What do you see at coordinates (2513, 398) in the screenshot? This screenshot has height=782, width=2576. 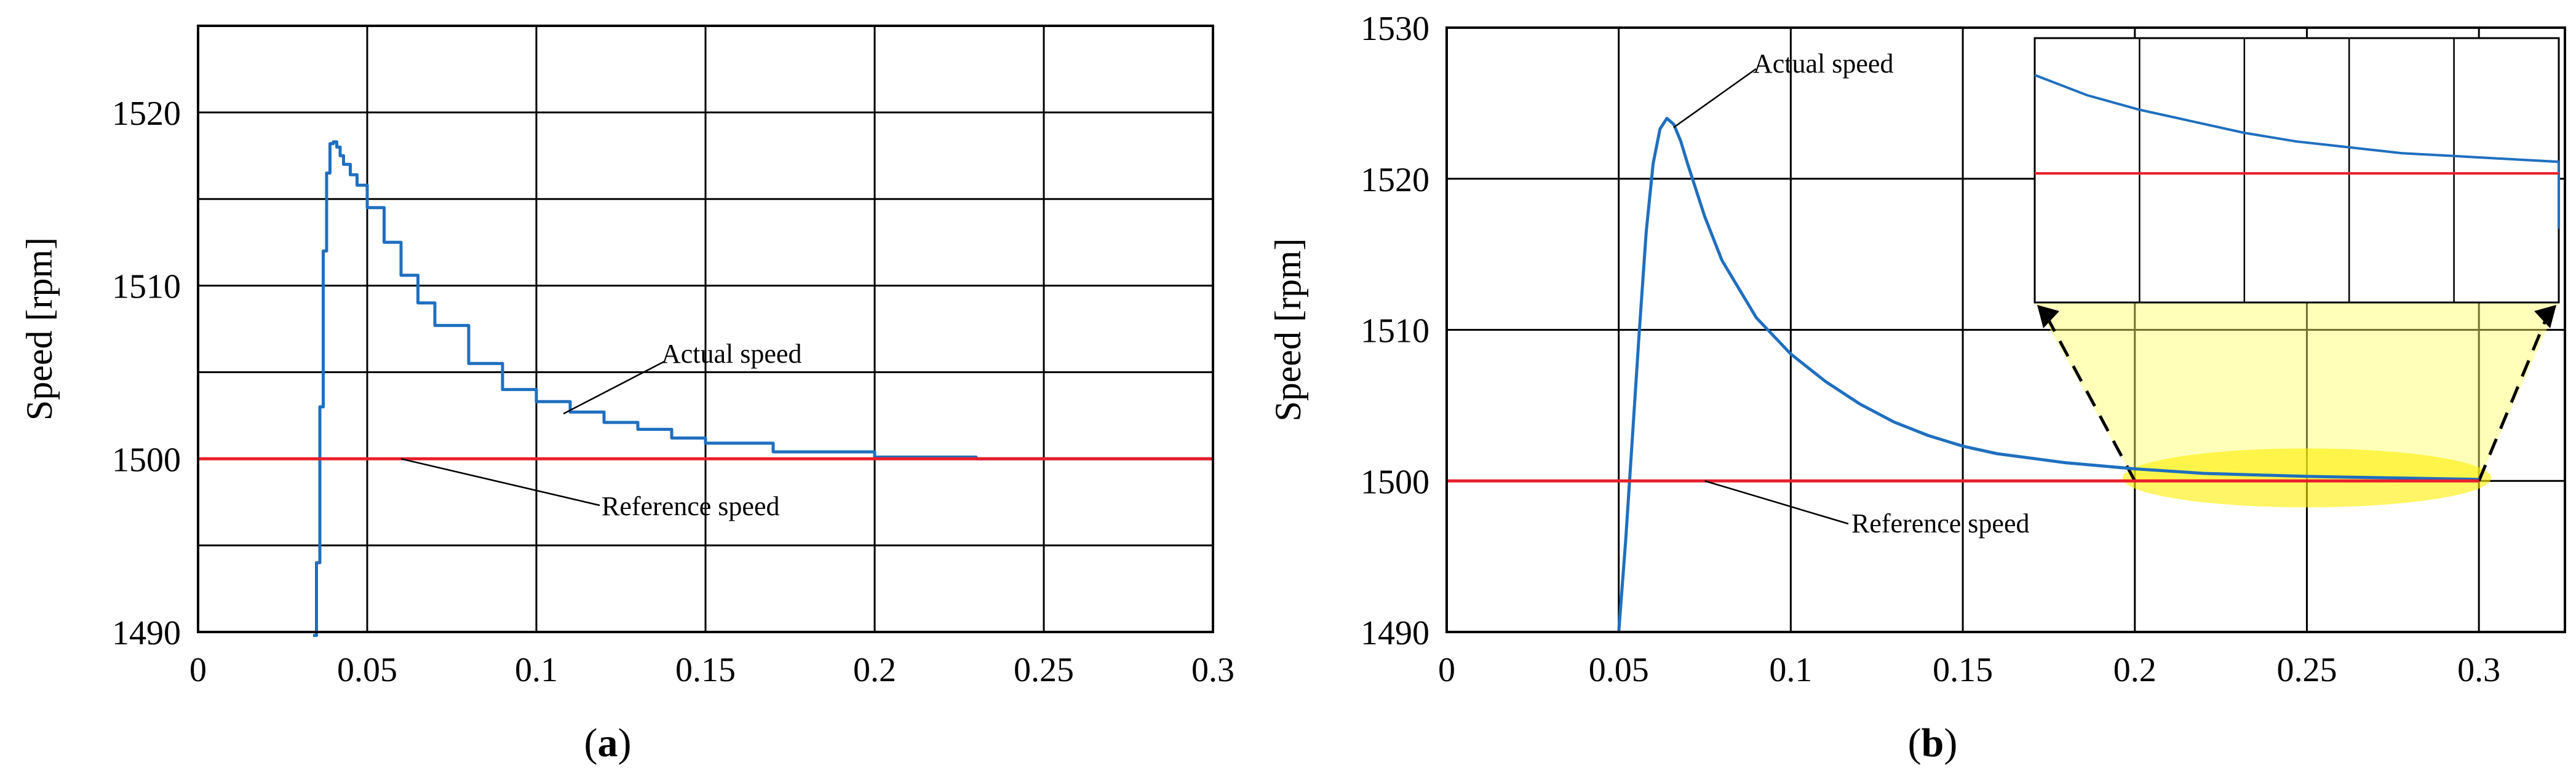 I see `zoom-connector-right` at bounding box center [2513, 398].